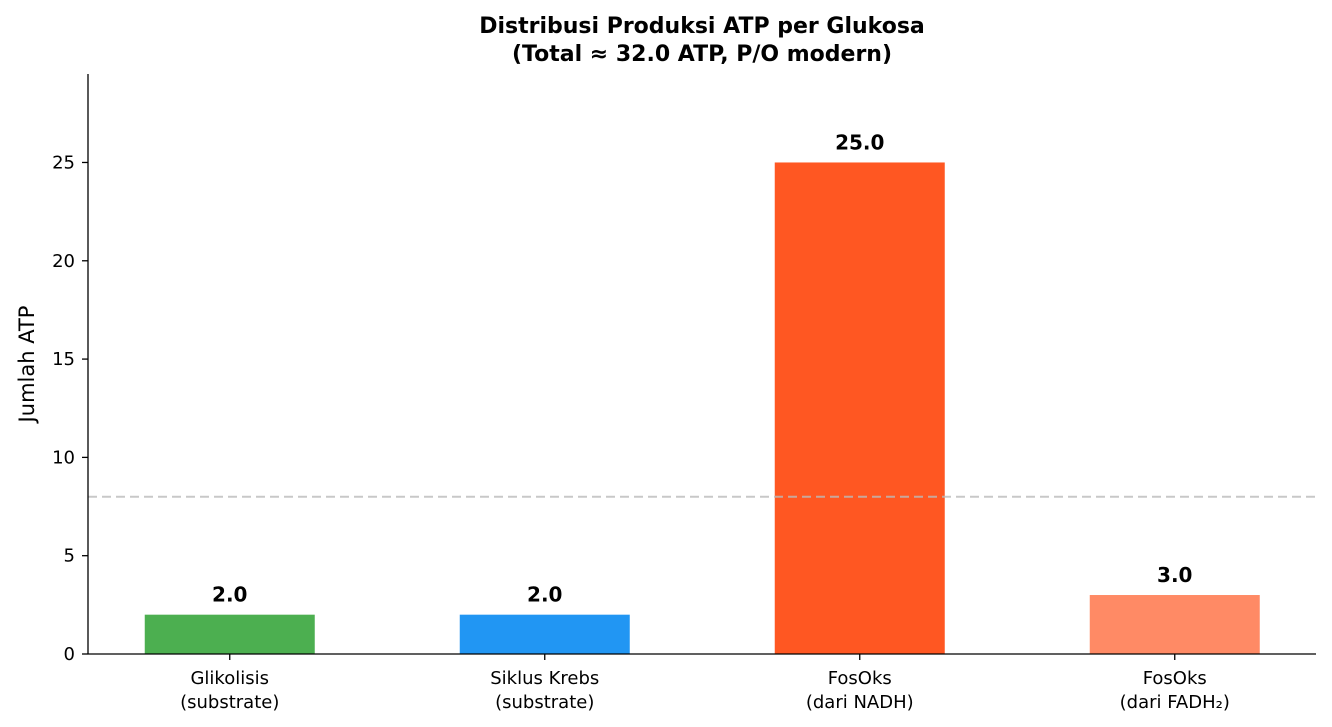 The image size is (1332, 727). Describe the element at coordinates (544, 690) in the screenshot. I see `x-tick-label: Siklus Krebs (substrate)` at that location.